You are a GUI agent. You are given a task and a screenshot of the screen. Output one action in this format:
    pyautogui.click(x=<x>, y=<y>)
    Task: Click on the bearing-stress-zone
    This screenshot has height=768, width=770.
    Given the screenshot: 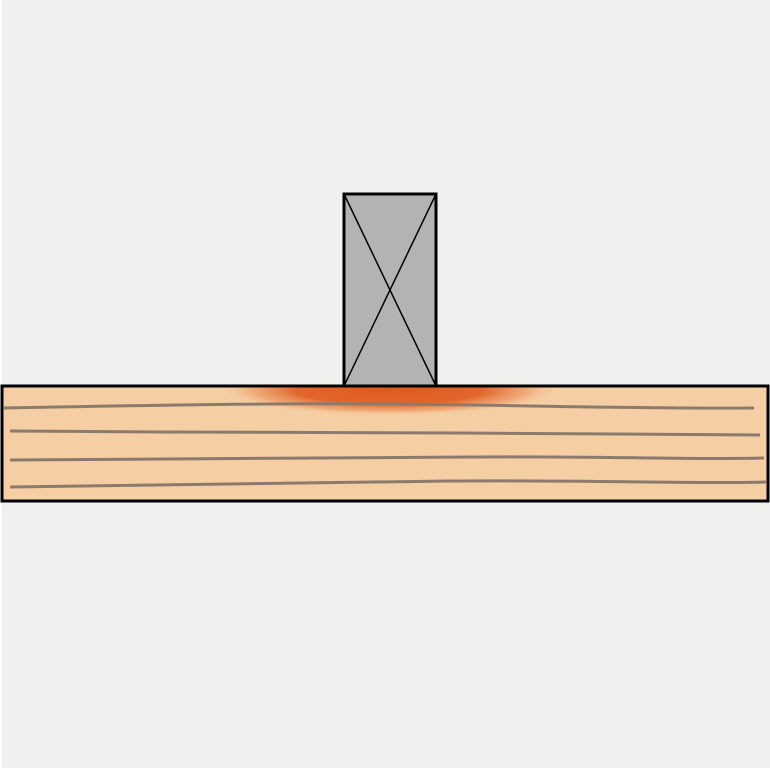 What is the action you would take?
    pyautogui.click(x=390, y=401)
    